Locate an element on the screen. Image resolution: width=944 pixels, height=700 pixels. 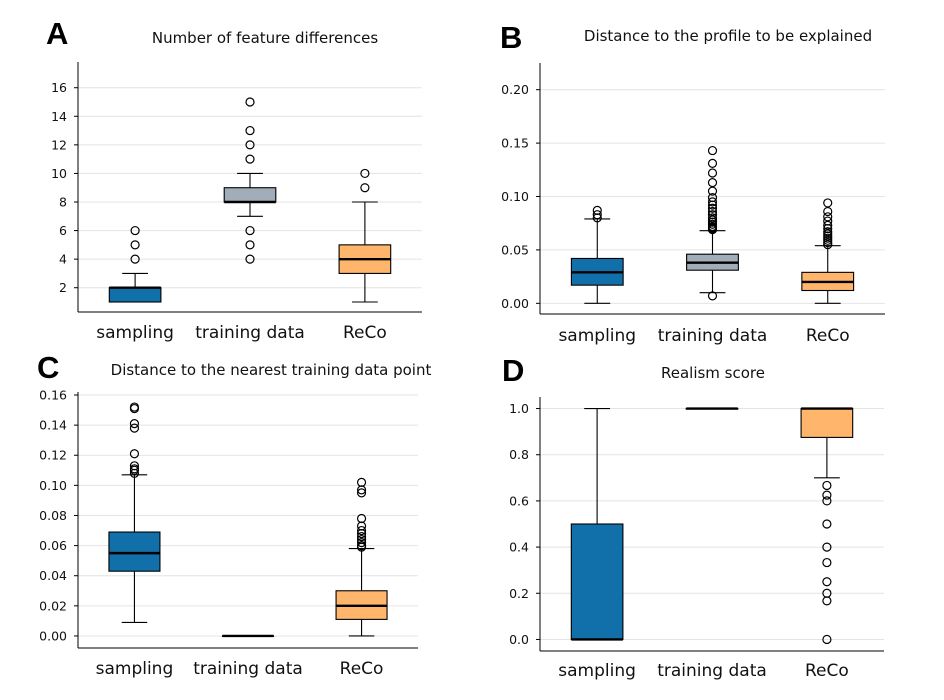
y-tick-label: 0.2 is located at coordinates (519, 593).